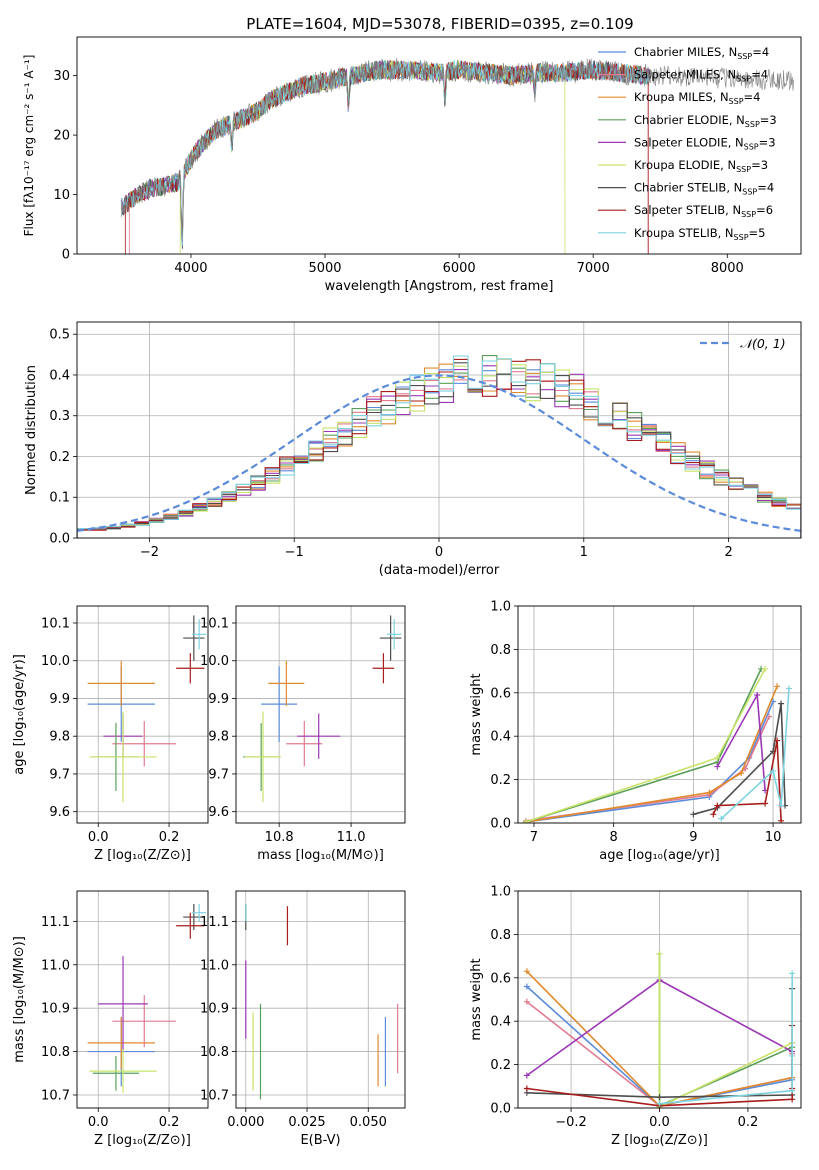  Describe the element at coordinates (593, 268) in the screenshot. I see `x-tick-label: 7000` at that location.